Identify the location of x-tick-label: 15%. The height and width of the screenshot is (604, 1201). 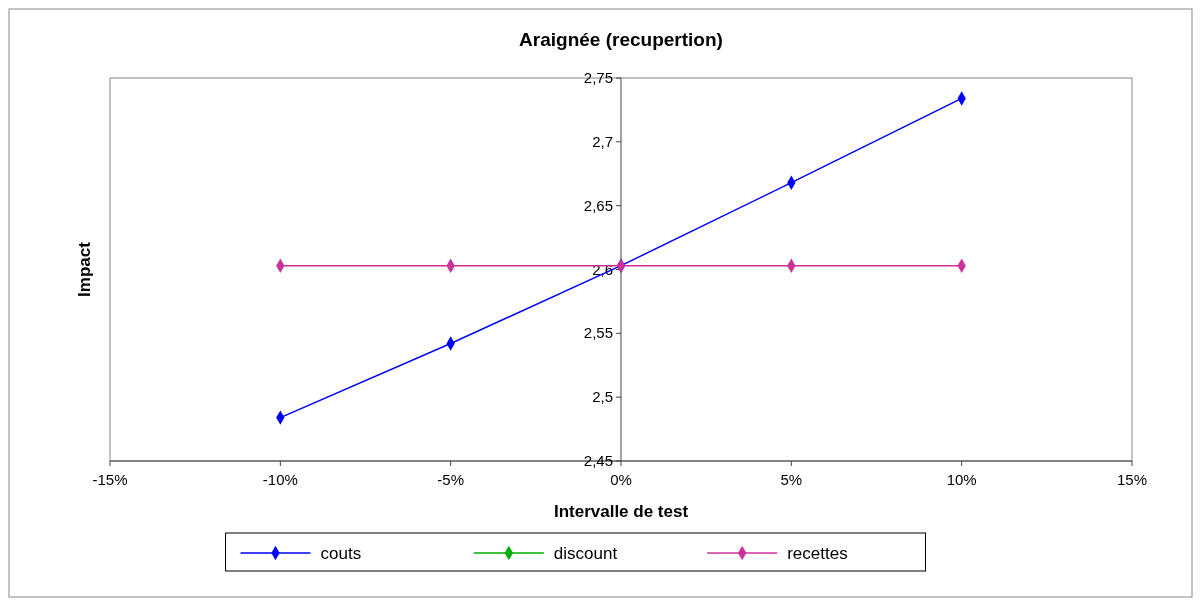
(1132, 479).